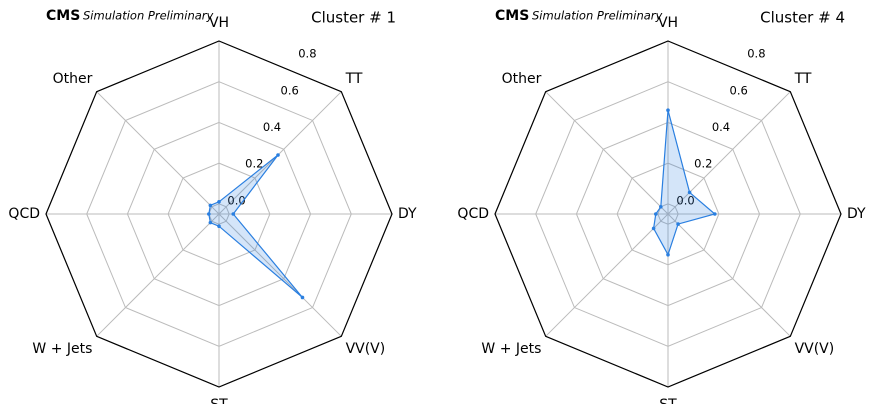  Describe the element at coordinates (685, 200) in the screenshot. I see `tick-label: 0.0` at that location.